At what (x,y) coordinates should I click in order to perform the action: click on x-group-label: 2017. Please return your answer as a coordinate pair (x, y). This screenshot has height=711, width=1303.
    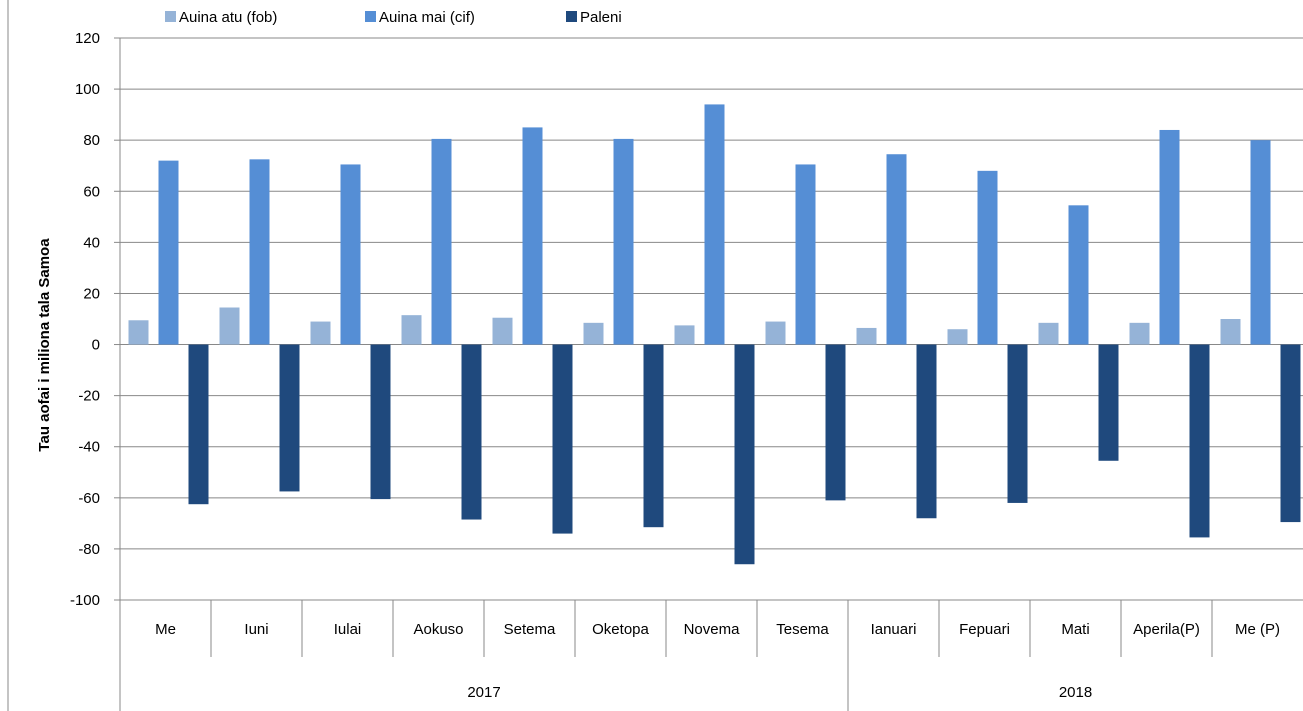
    Looking at the image, I should click on (483, 692).